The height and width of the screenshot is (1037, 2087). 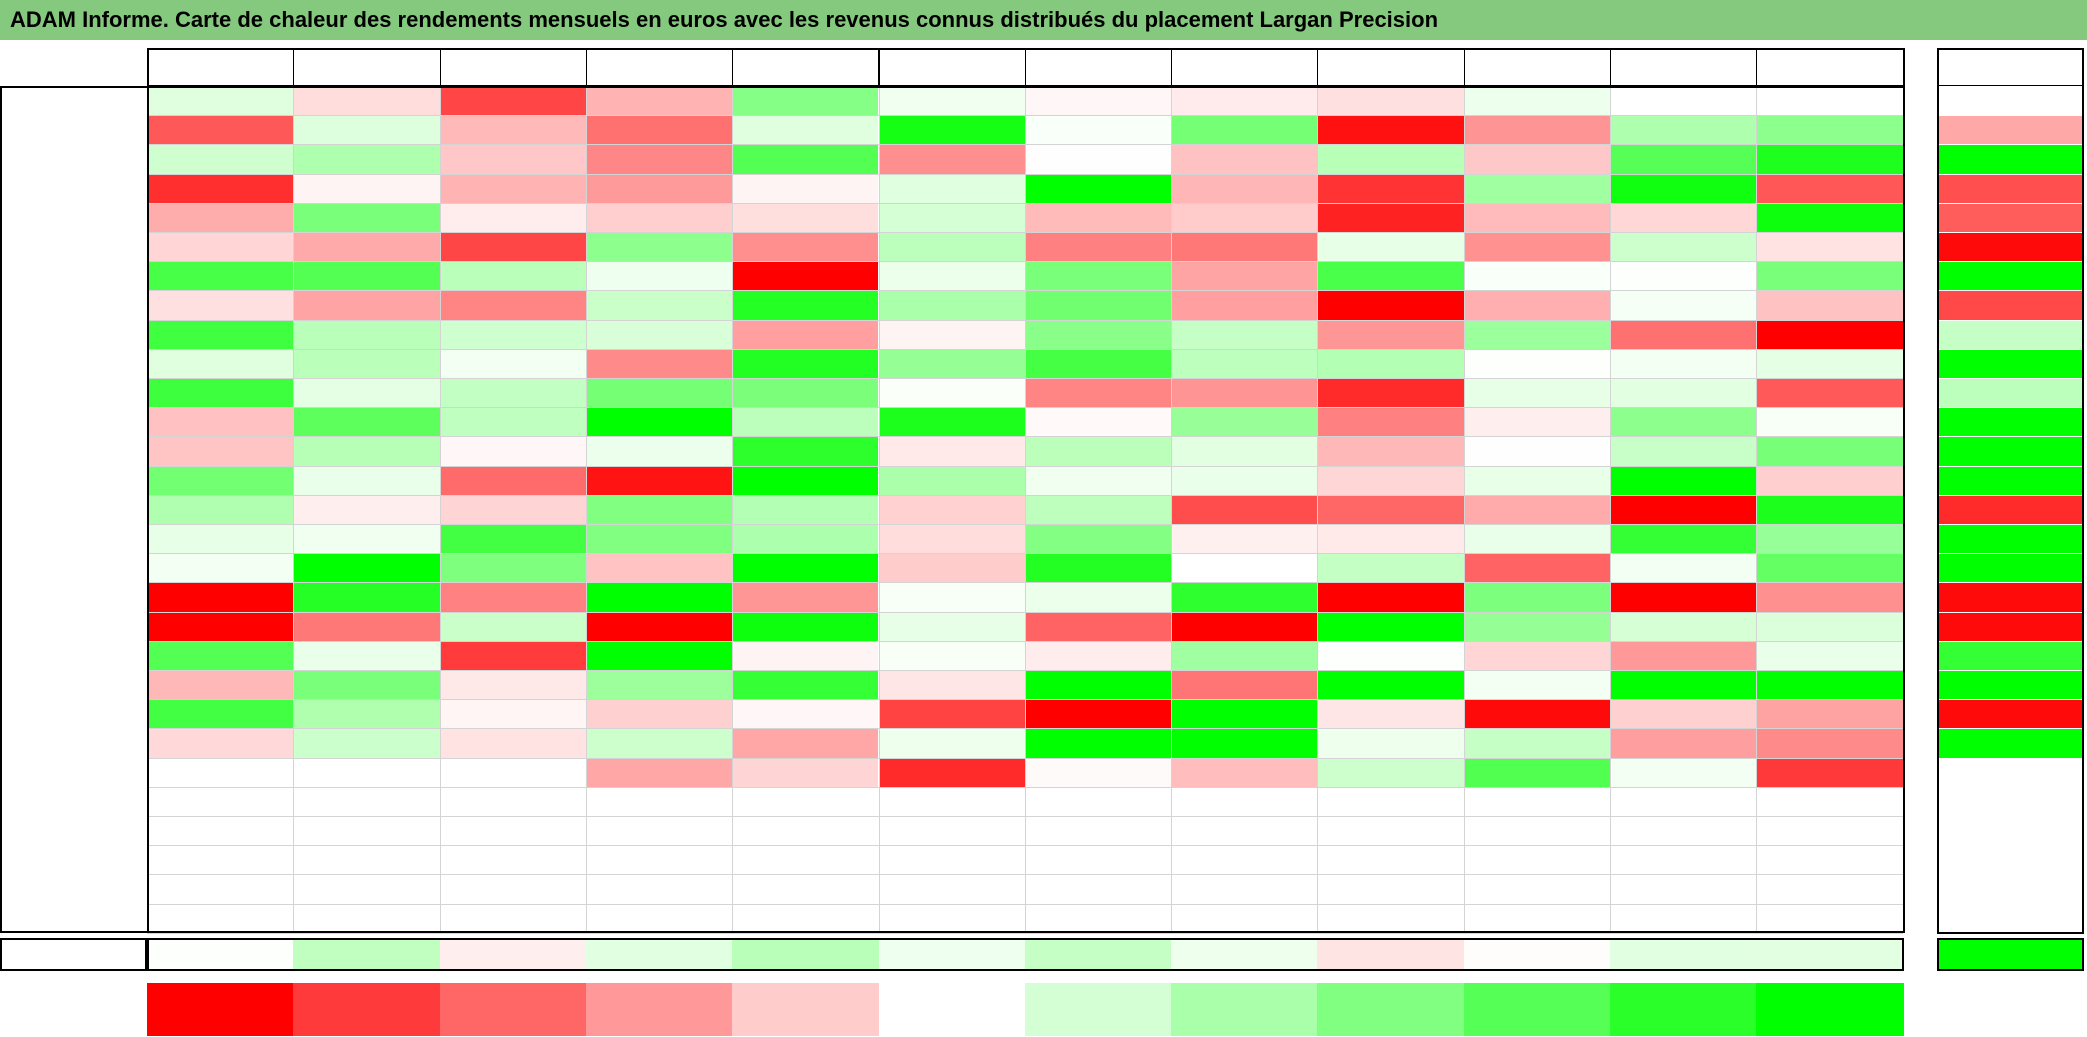 What do you see at coordinates (2010, 67) in the screenshot?
I see `year-total-header` at bounding box center [2010, 67].